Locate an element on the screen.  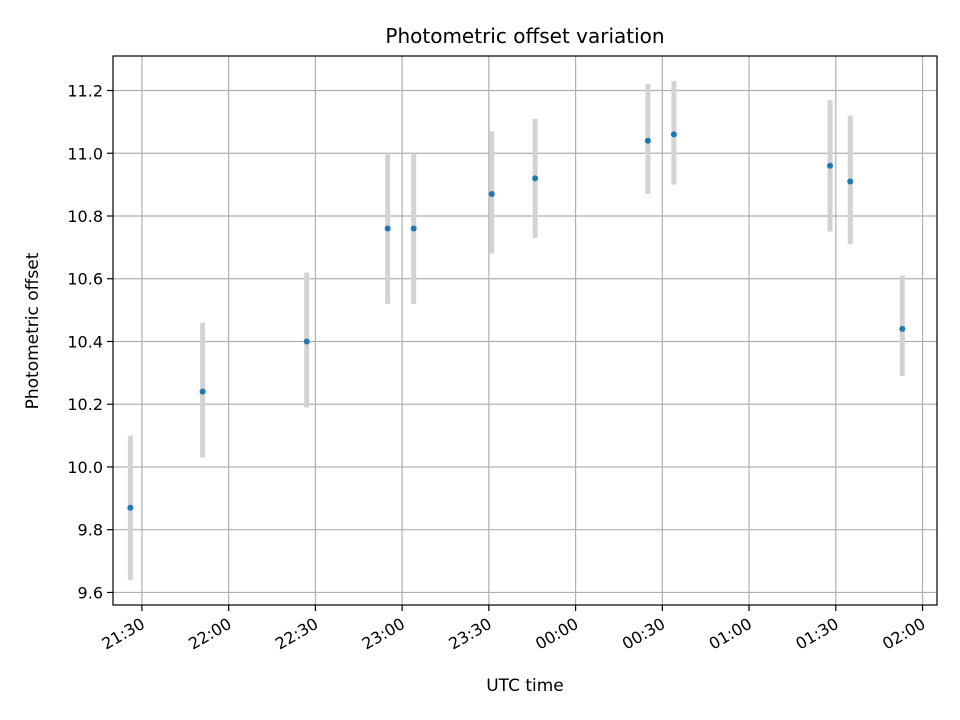
x-axis-label: UTC time is located at coordinates (525, 686).